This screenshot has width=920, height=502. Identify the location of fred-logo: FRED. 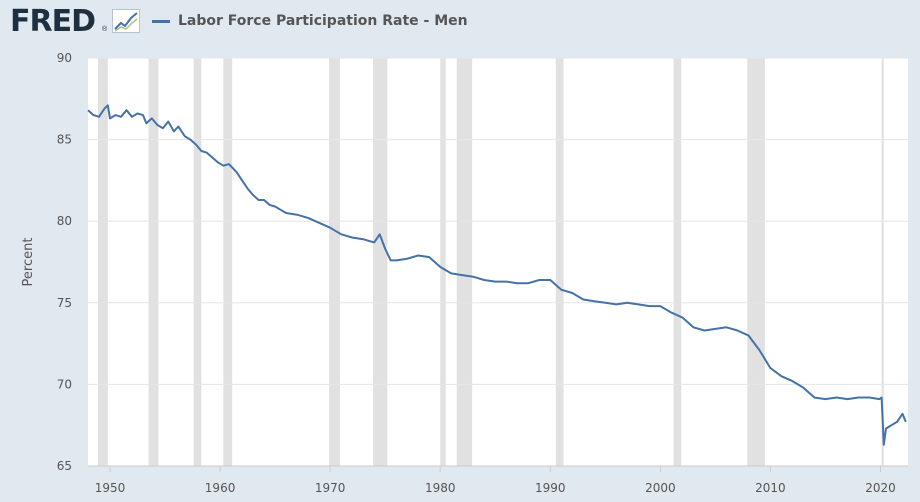
(53, 22).